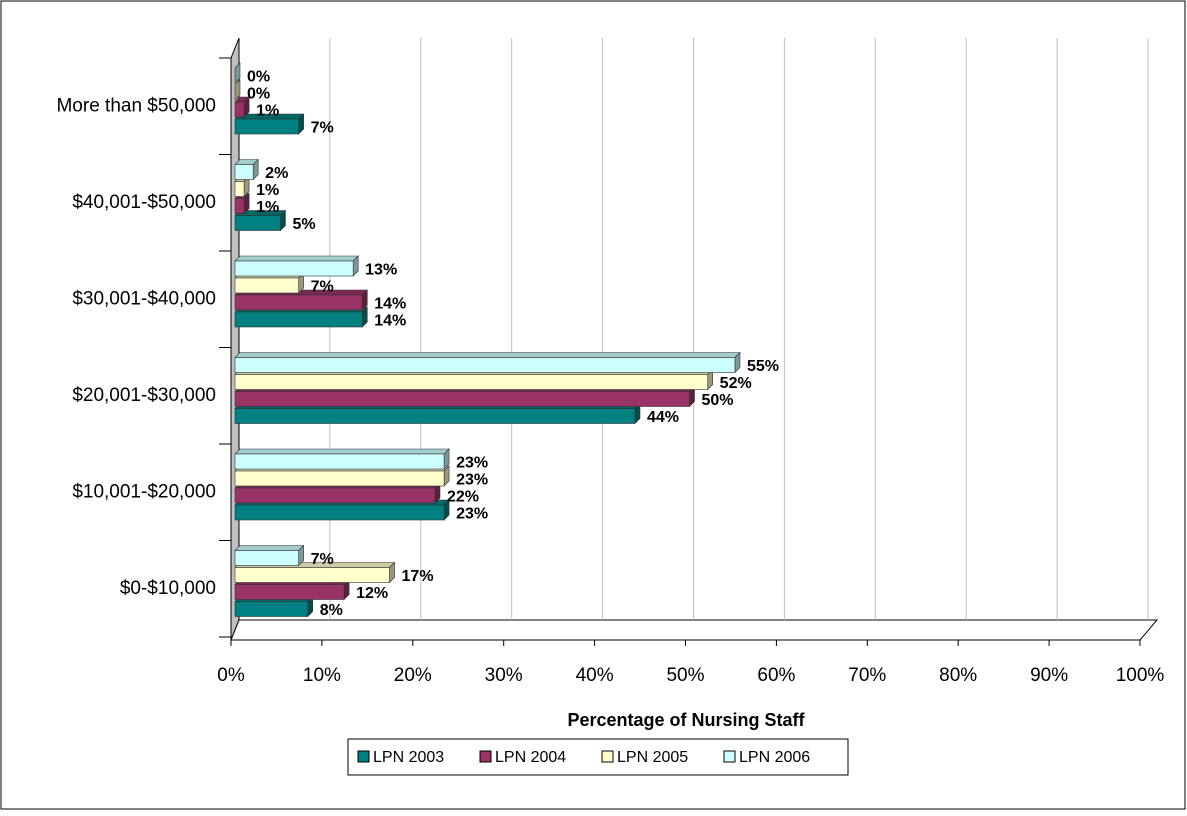 The image size is (1187, 816). I want to click on y-tick-label: $0-$10,000, so click(168, 588).